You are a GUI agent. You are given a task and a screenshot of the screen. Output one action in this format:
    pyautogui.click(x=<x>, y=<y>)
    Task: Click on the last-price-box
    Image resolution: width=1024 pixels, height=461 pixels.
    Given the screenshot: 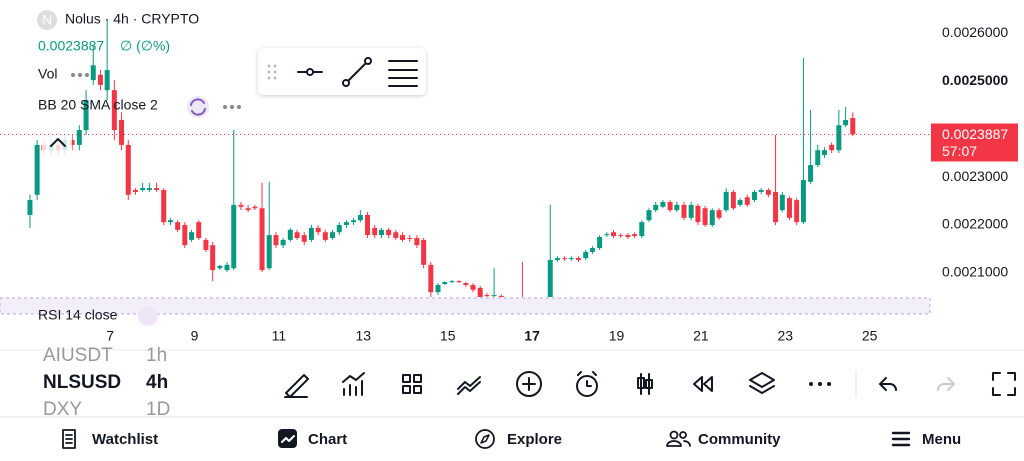 What is the action you would take?
    pyautogui.click(x=974, y=142)
    